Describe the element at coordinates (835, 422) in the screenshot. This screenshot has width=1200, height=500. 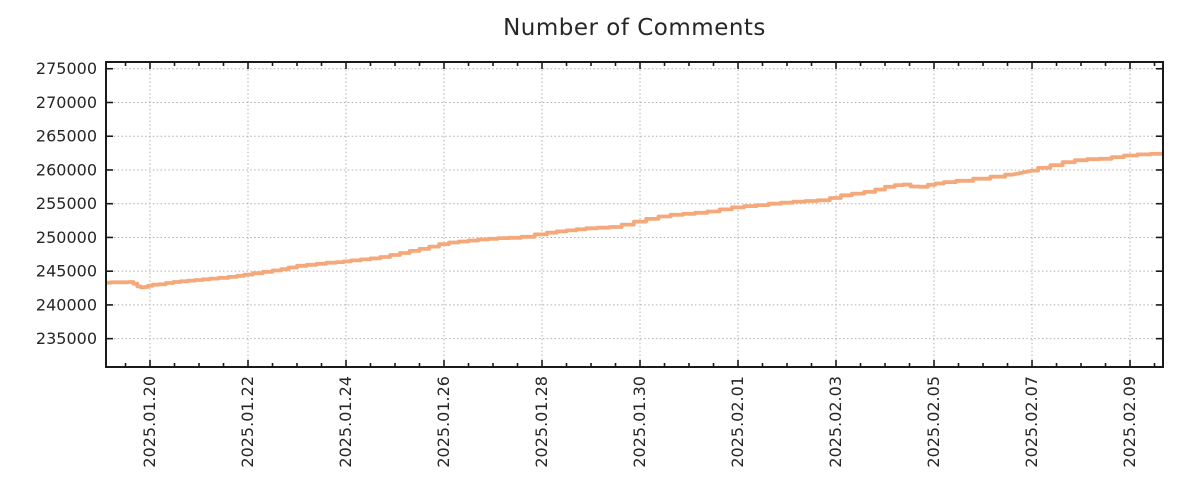
I see `x-tick-label: 2025.02.03` at that location.